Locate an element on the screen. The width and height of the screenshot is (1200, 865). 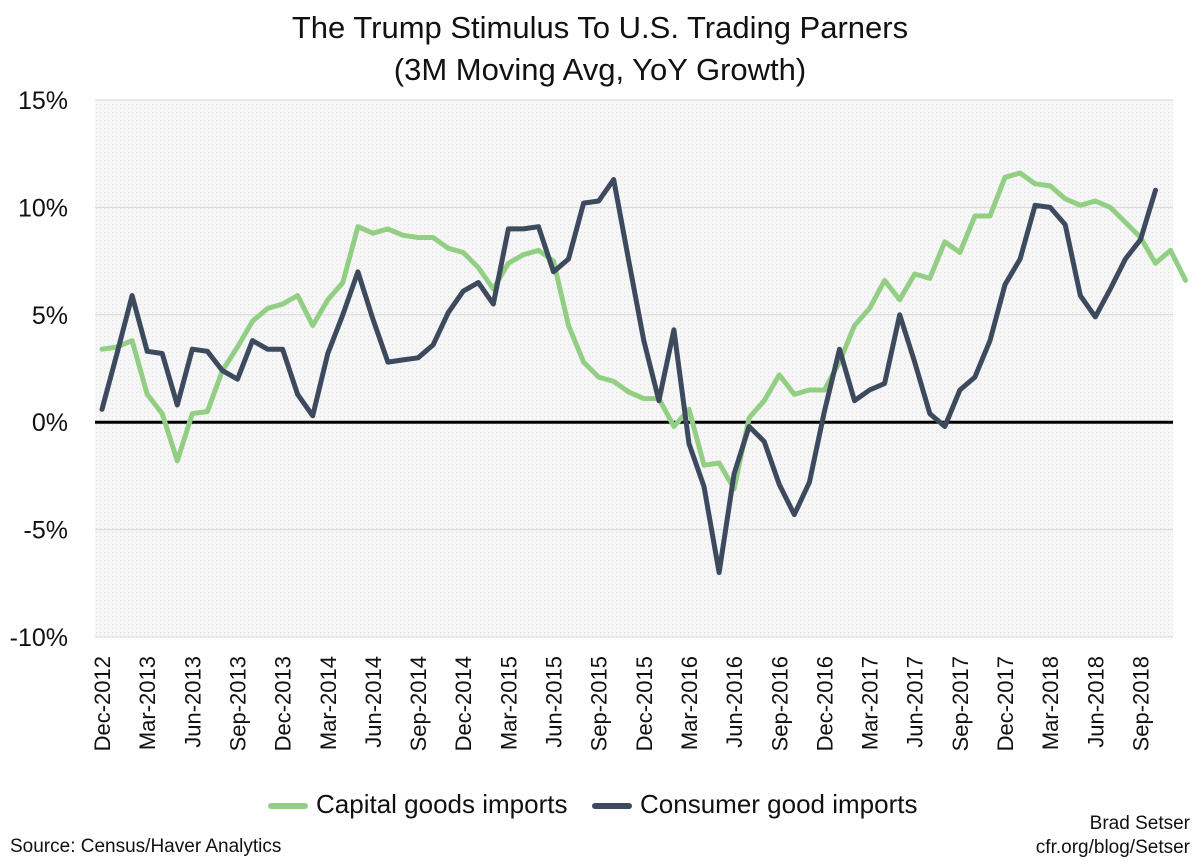
author-credit: Brad Setser is located at coordinates (1139, 823).